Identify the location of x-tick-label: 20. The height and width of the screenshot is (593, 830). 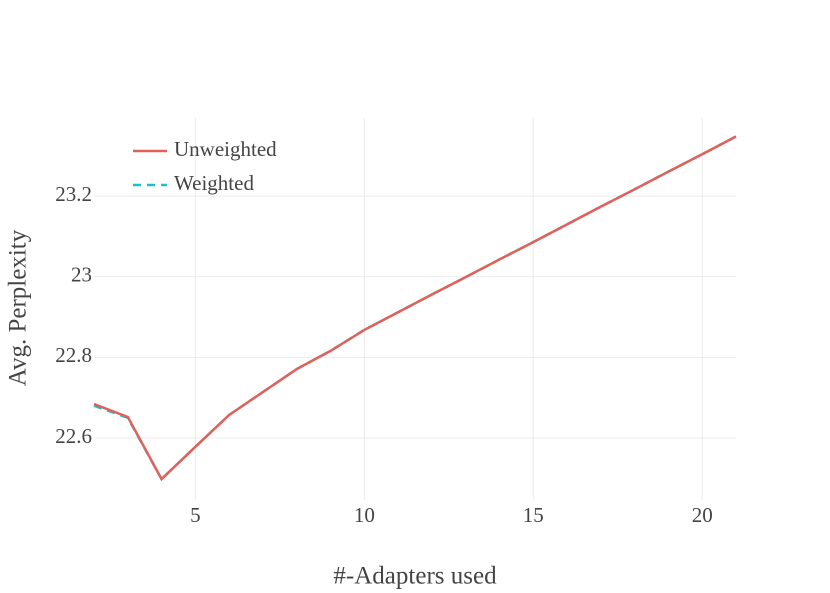
(702, 515).